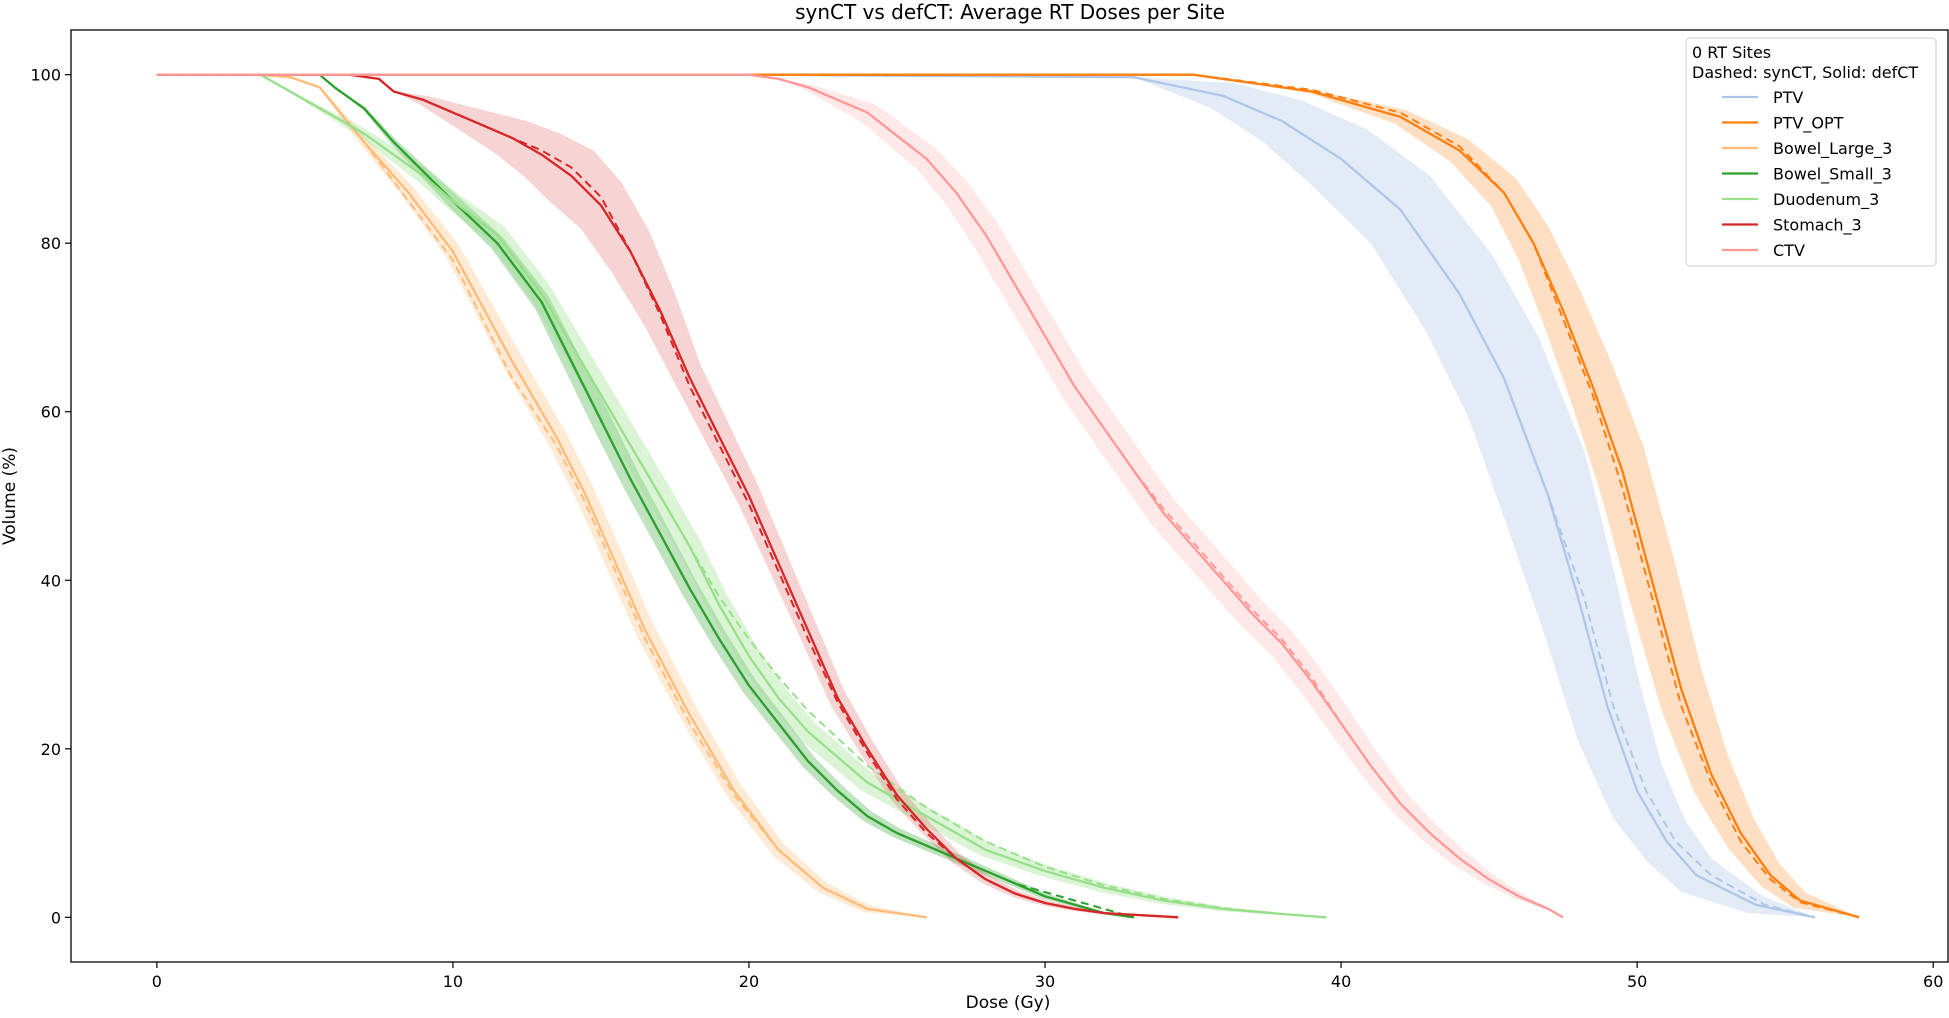 This screenshot has width=1949, height=1018. I want to click on y-tick-label: 40, so click(51, 580).